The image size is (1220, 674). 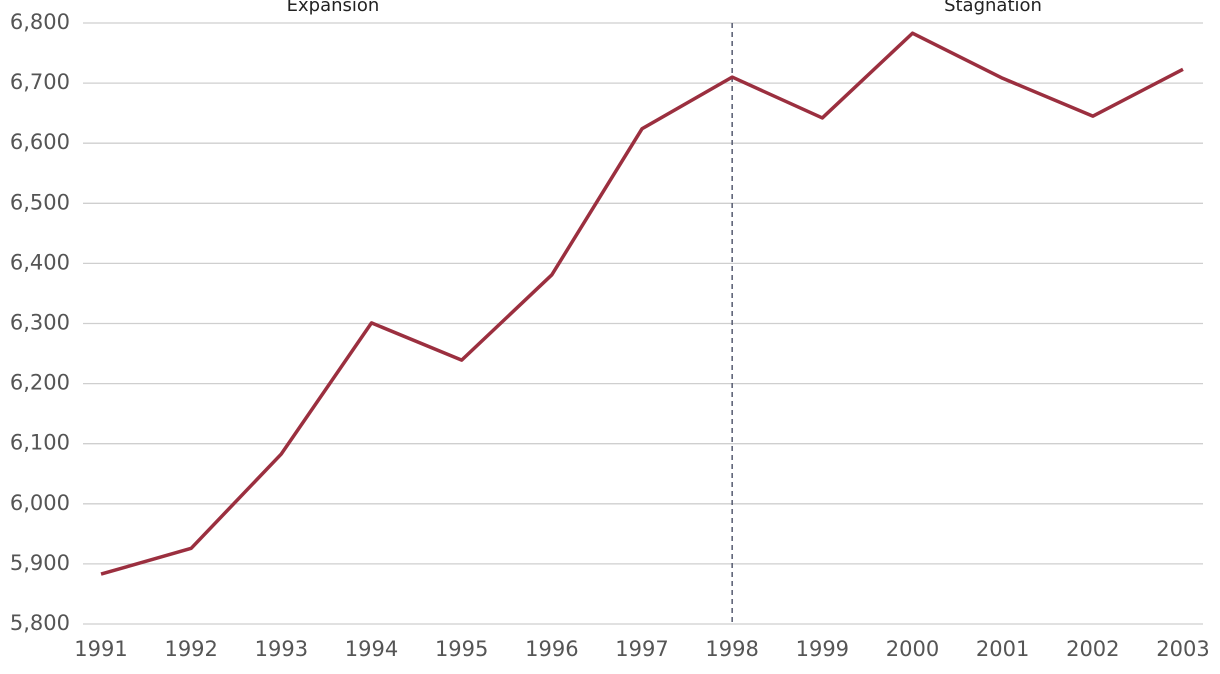 I want to click on x-tick-label: 1994, so click(x=371, y=649).